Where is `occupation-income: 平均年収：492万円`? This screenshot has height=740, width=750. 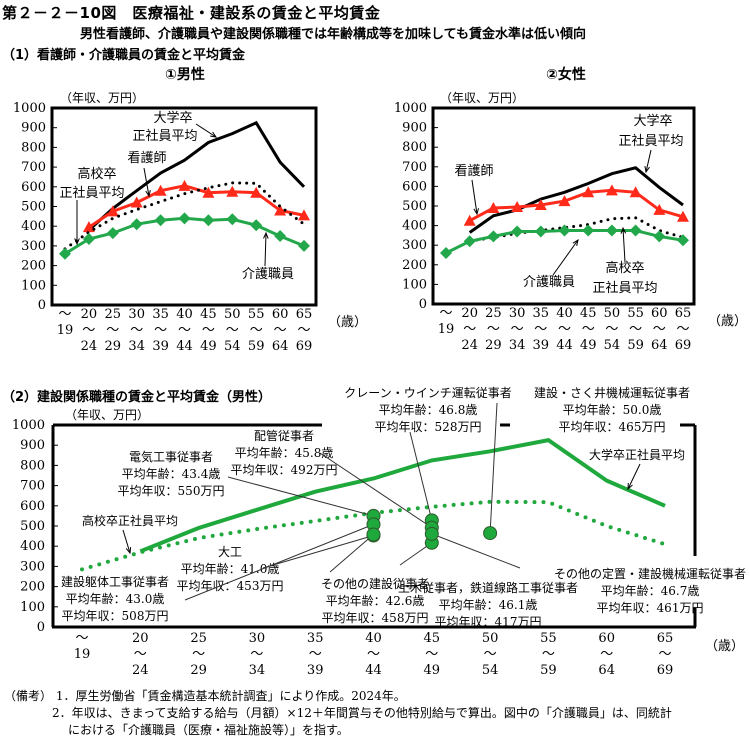 occupation-income: 平均年収：492万円 is located at coordinates (284, 470).